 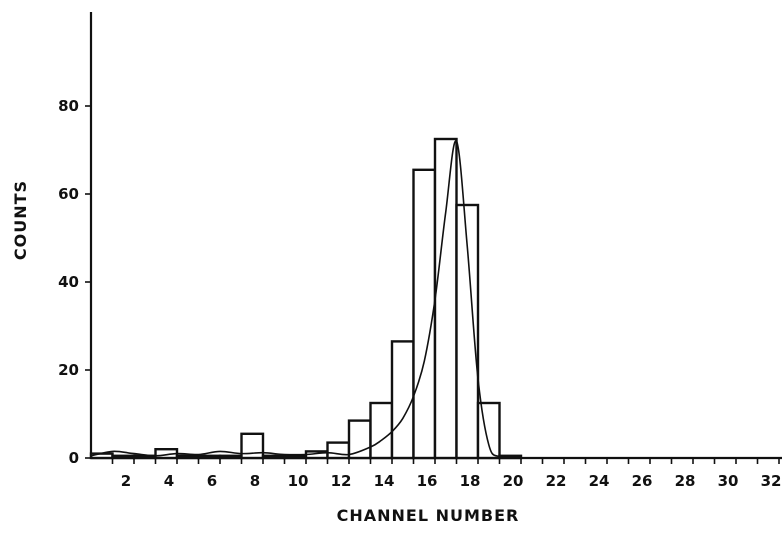 I want to click on x-tick-label-16: 16, so click(x=427, y=481).